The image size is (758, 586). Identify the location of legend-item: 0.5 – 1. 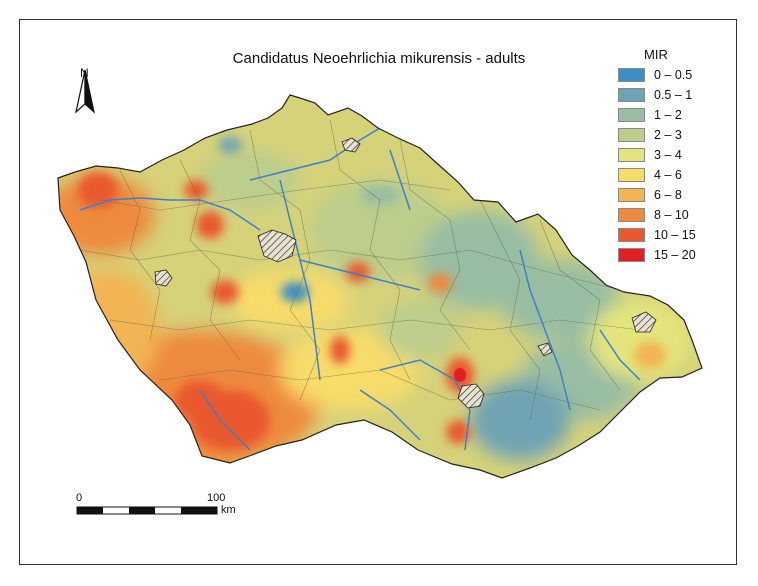
(657, 95).